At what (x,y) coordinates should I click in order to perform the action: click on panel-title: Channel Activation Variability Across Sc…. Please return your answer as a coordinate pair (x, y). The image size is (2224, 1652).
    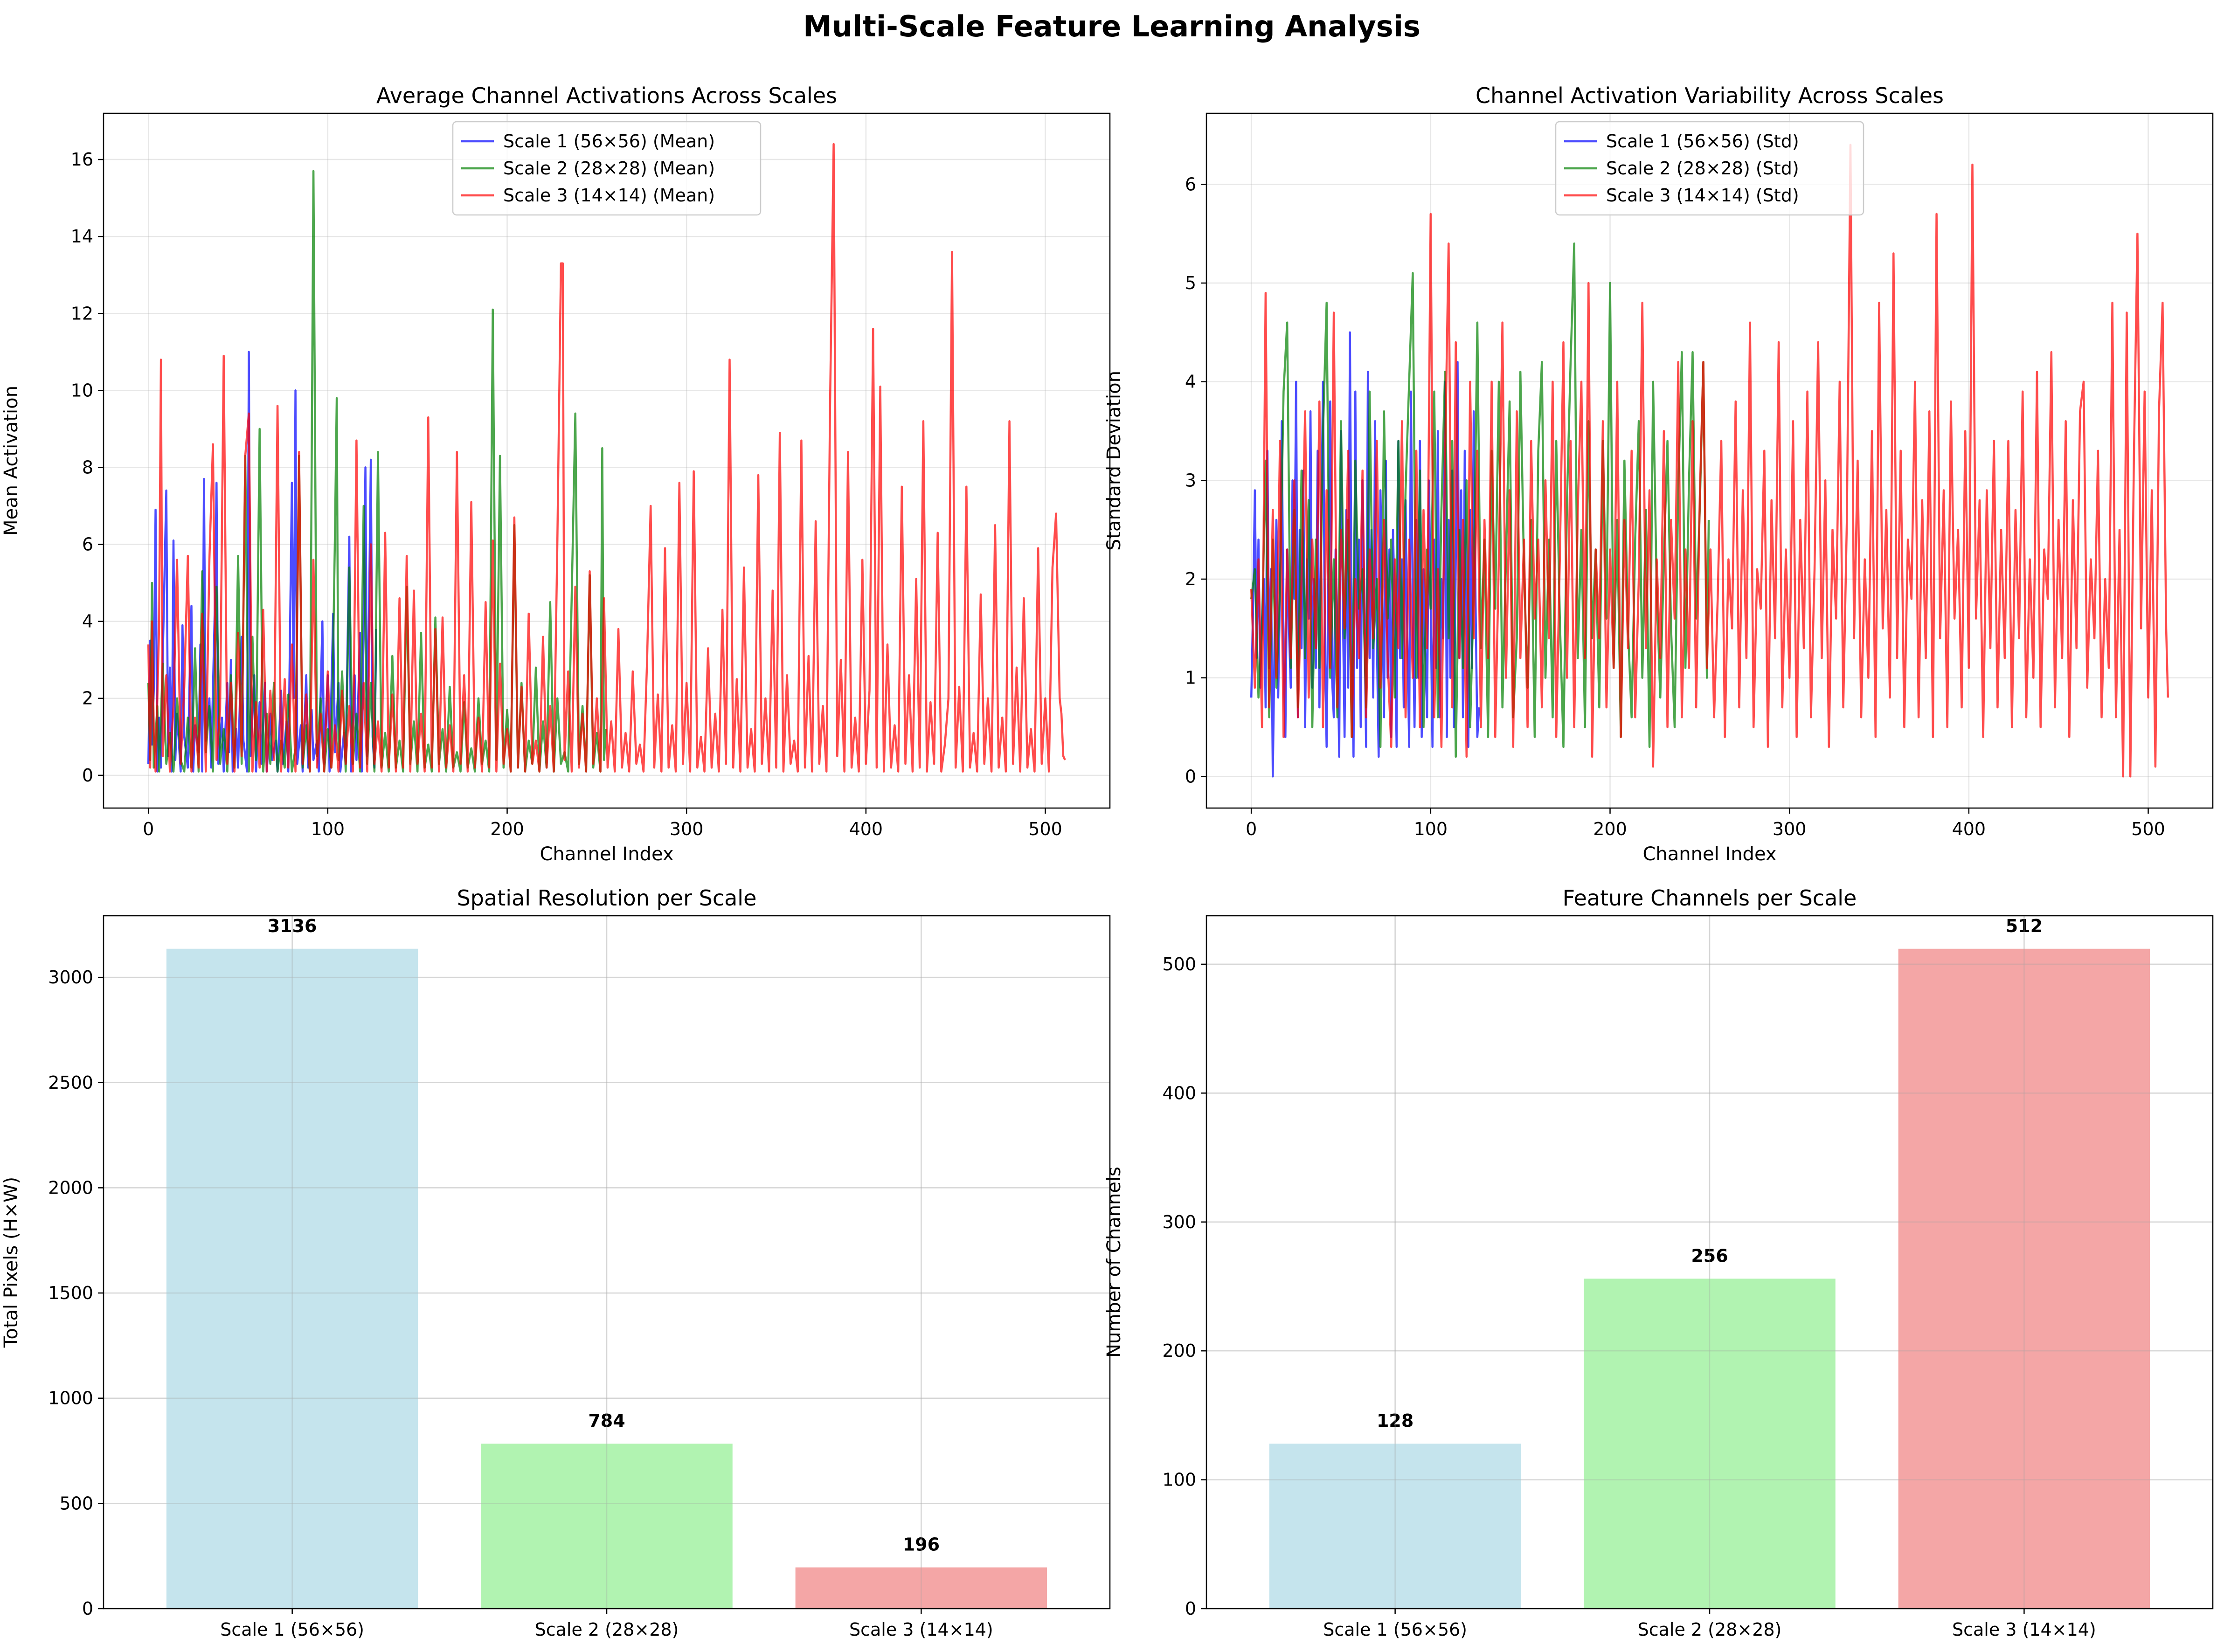
    Looking at the image, I should click on (1710, 95).